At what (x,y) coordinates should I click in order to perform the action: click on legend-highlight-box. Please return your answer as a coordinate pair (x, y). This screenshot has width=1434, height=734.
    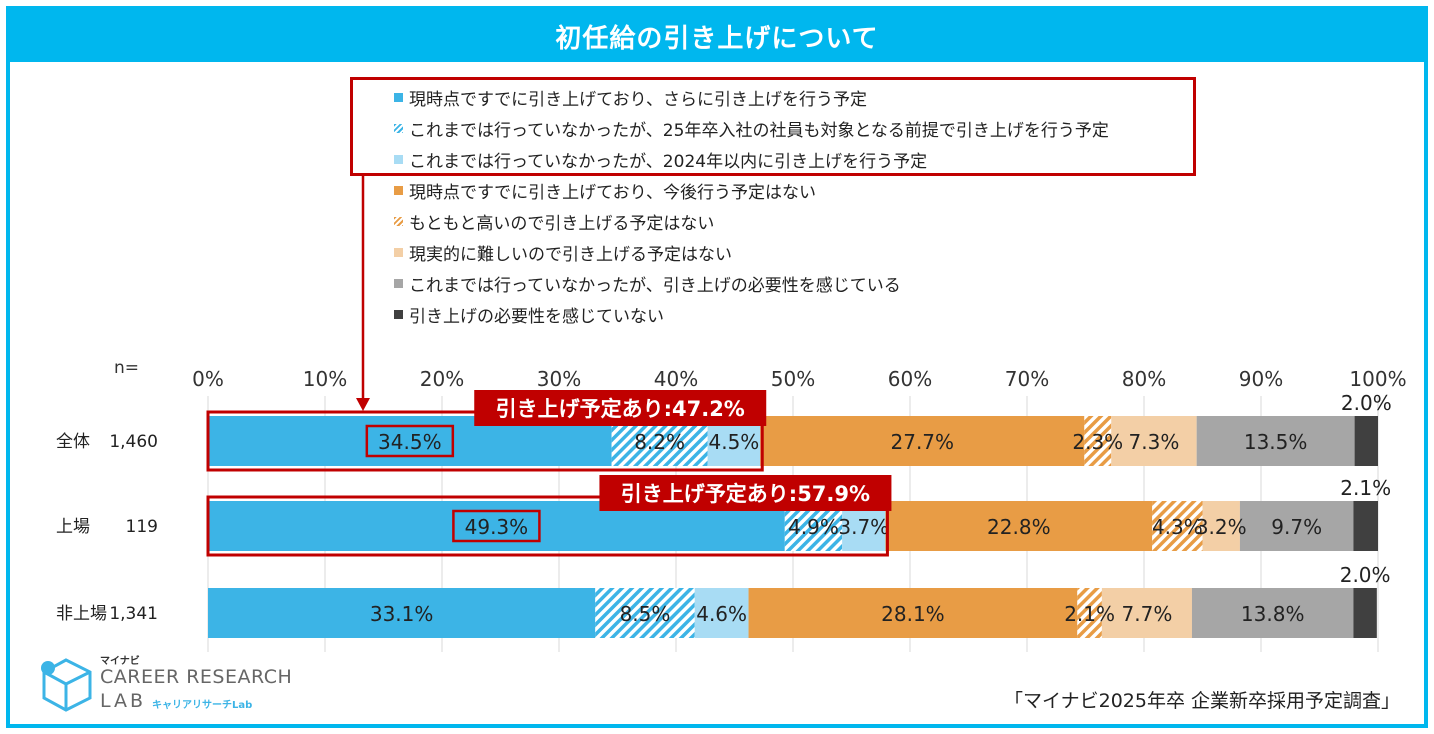
    Looking at the image, I should click on (773, 126).